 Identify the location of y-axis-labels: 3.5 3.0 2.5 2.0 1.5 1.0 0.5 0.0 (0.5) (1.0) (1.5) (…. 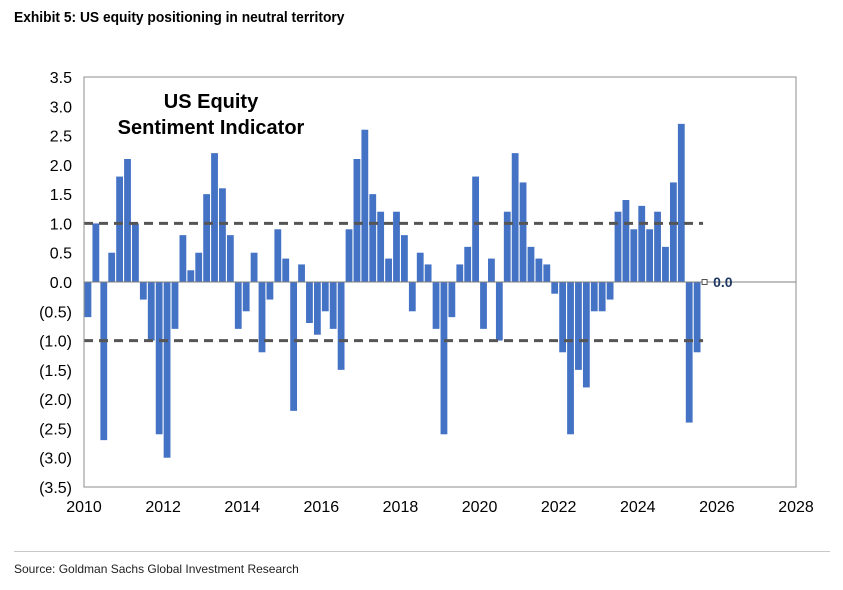
(55, 283).